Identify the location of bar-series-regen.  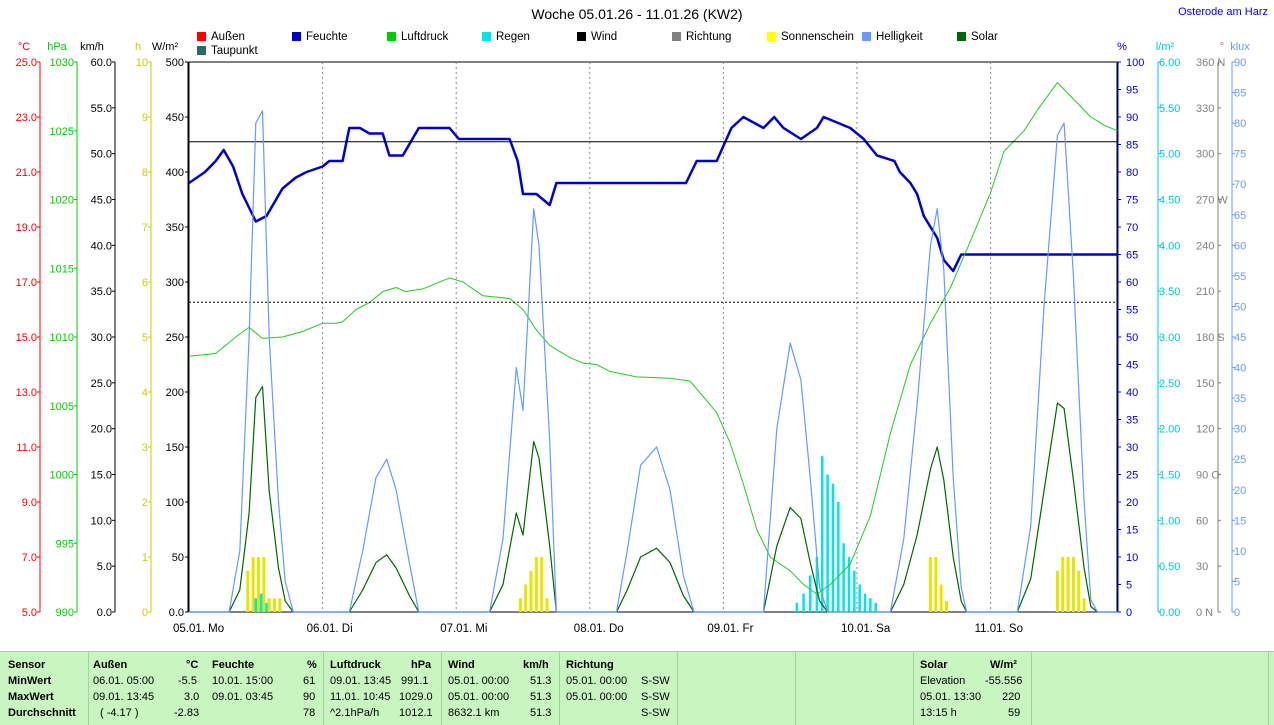
(565, 534).